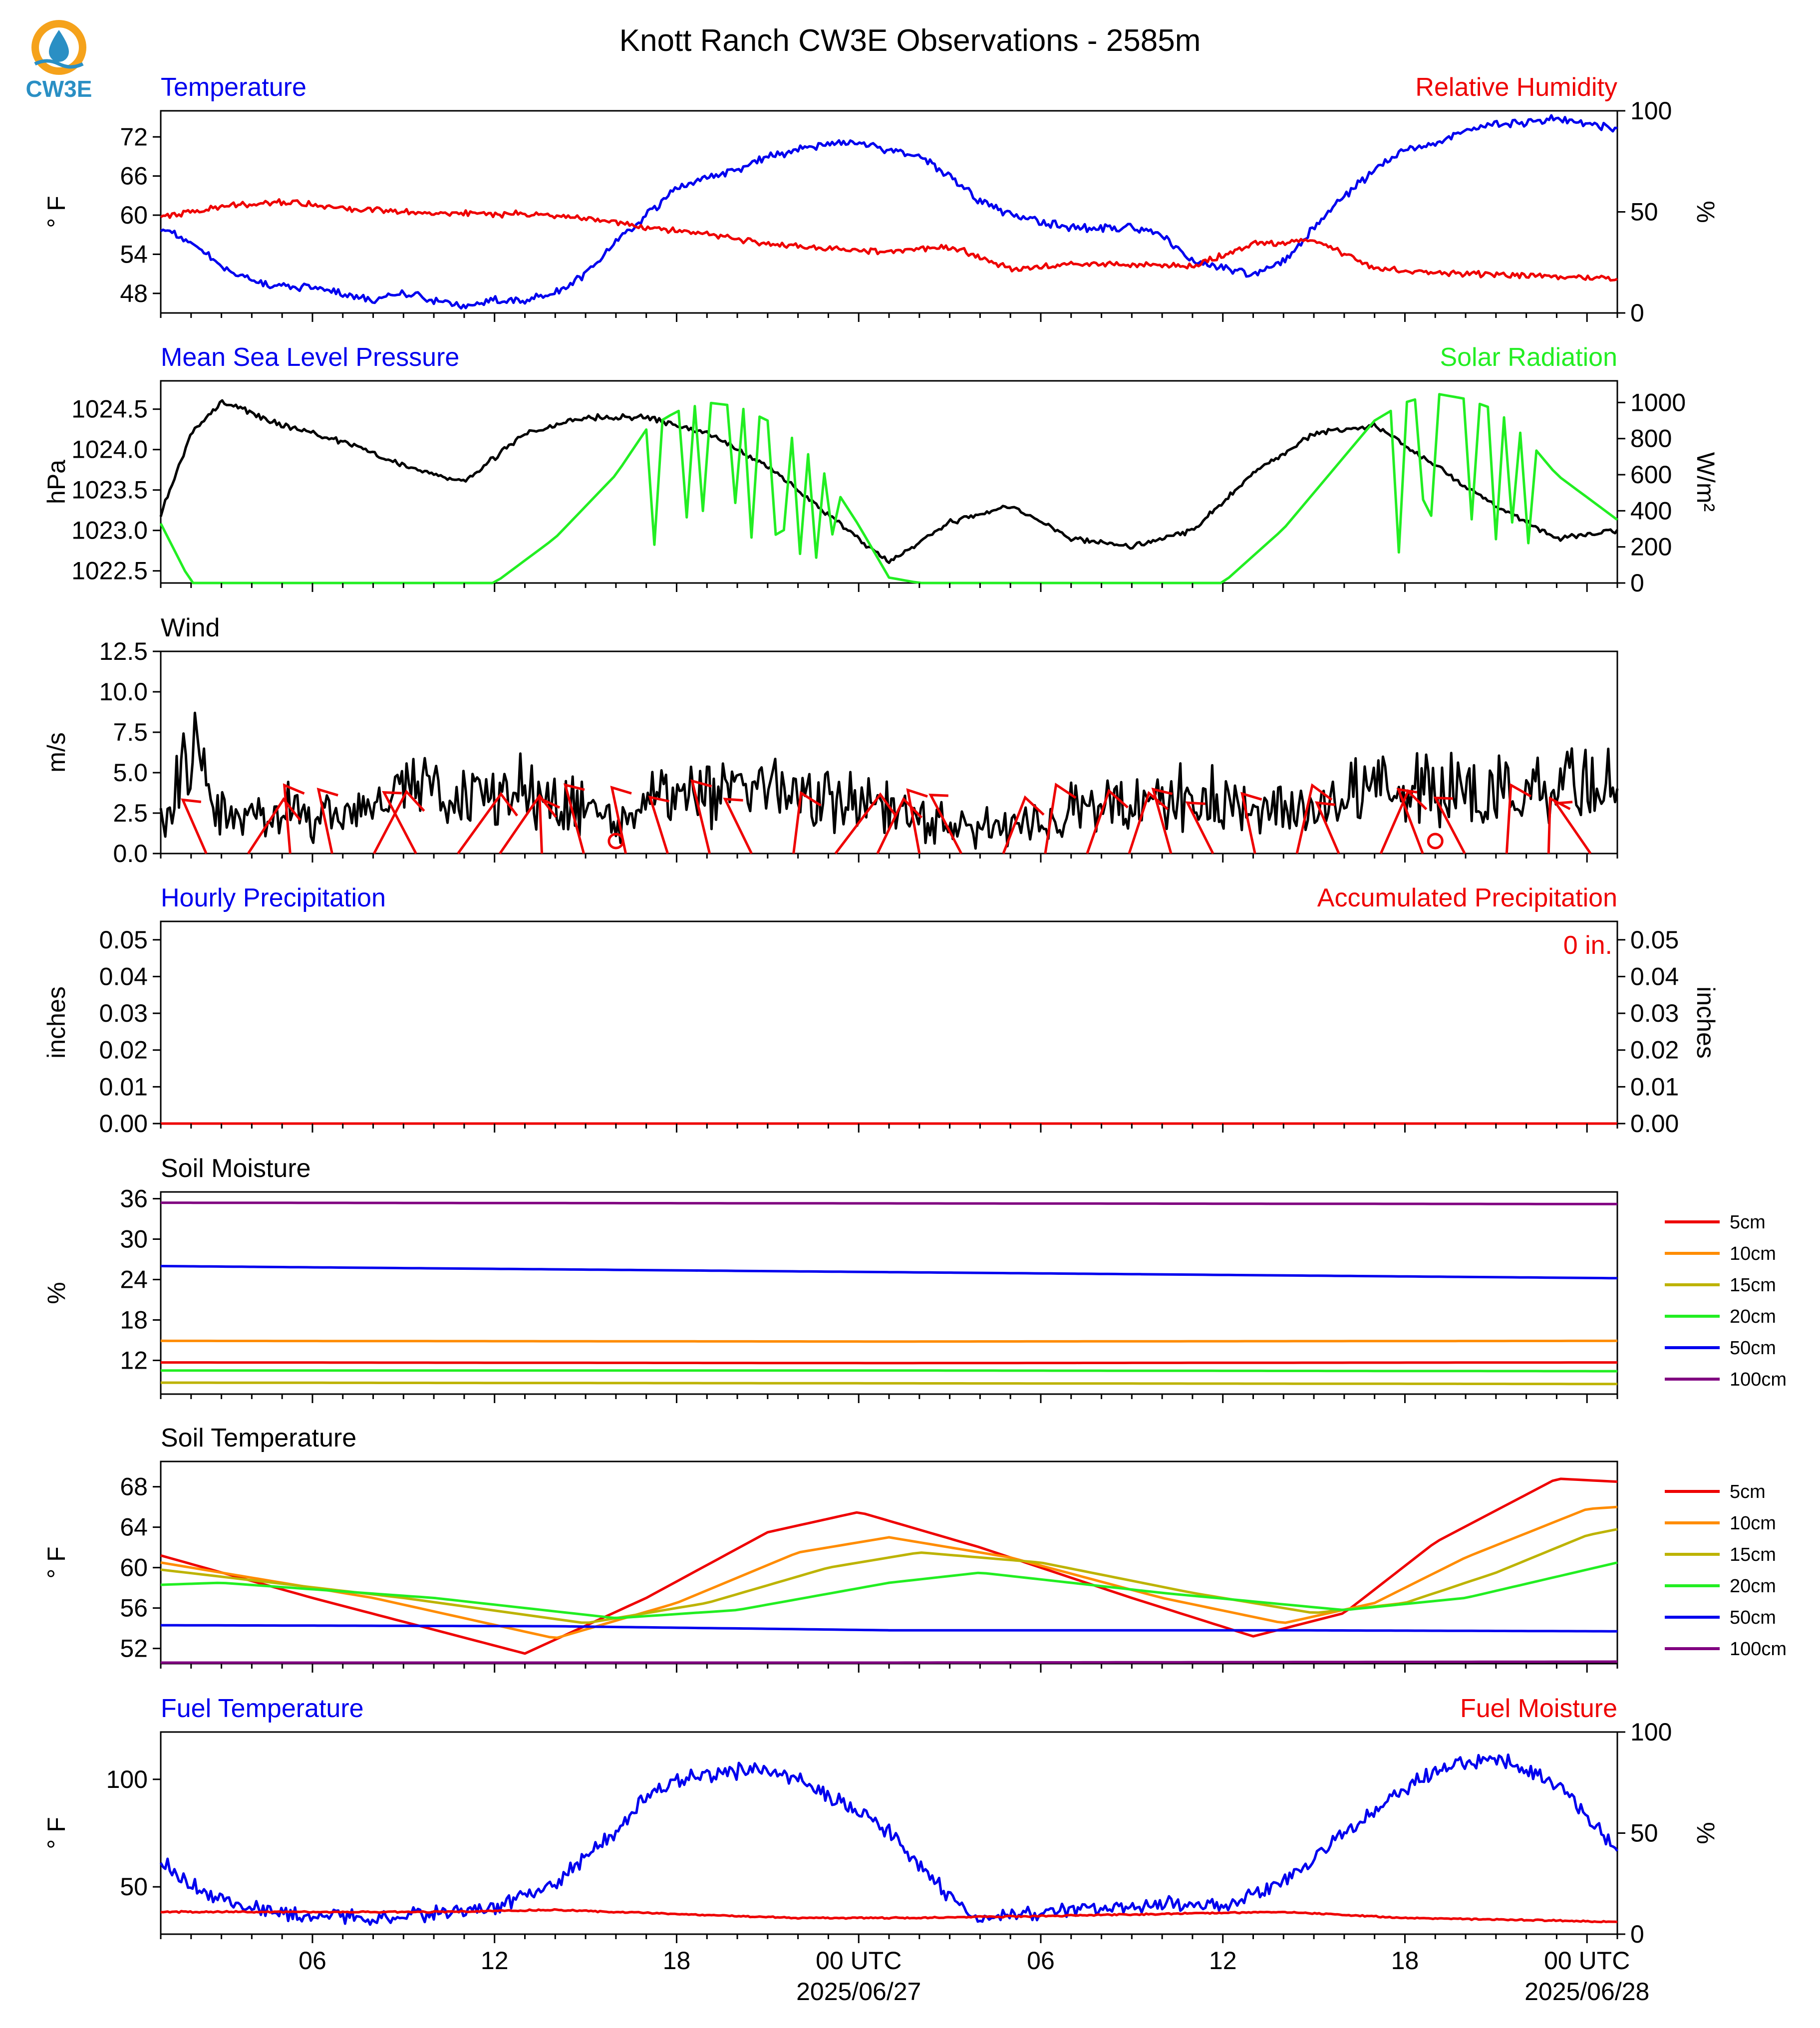 The image size is (1820, 2028). What do you see at coordinates (134, 1487) in the screenshot?
I see `y-tick-label: 68` at bounding box center [134, 1487].